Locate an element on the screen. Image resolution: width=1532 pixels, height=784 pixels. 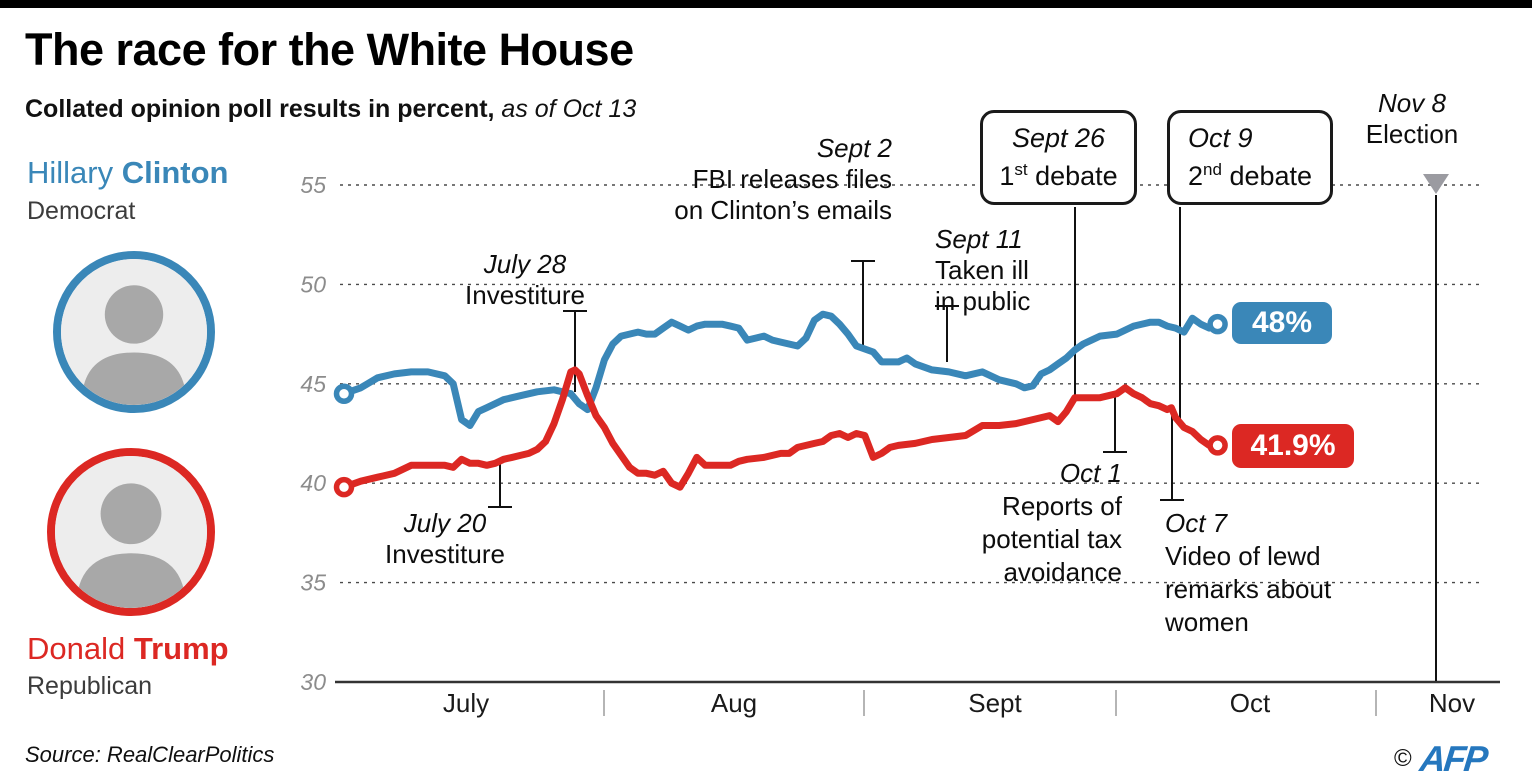
debate-number: 1 is located at coordinates (1007, 176).